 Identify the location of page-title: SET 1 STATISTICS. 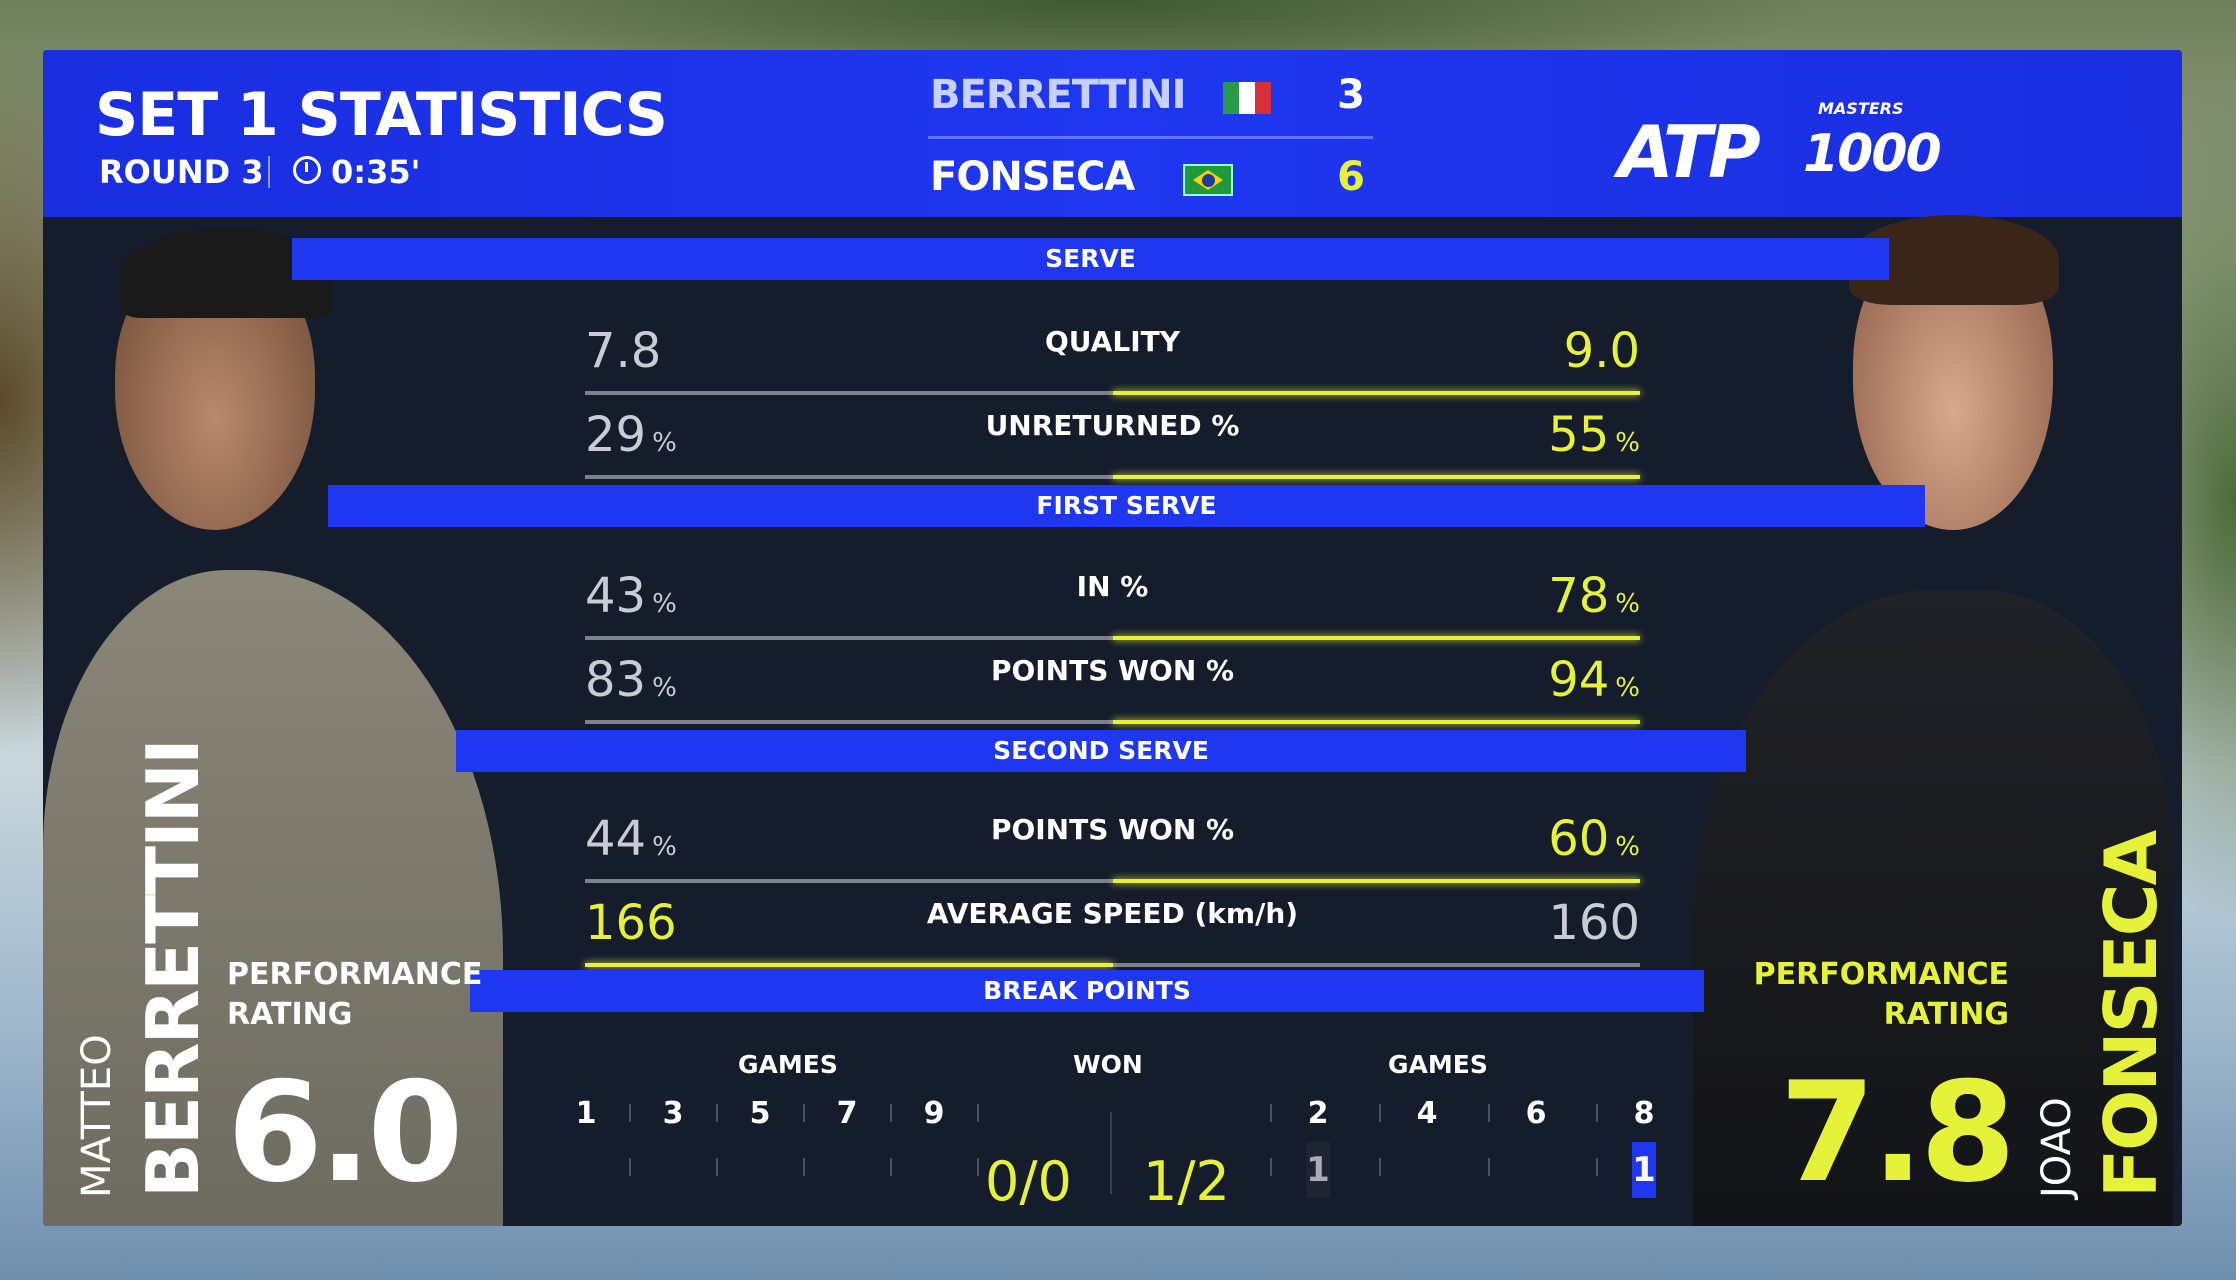
(381, 115).